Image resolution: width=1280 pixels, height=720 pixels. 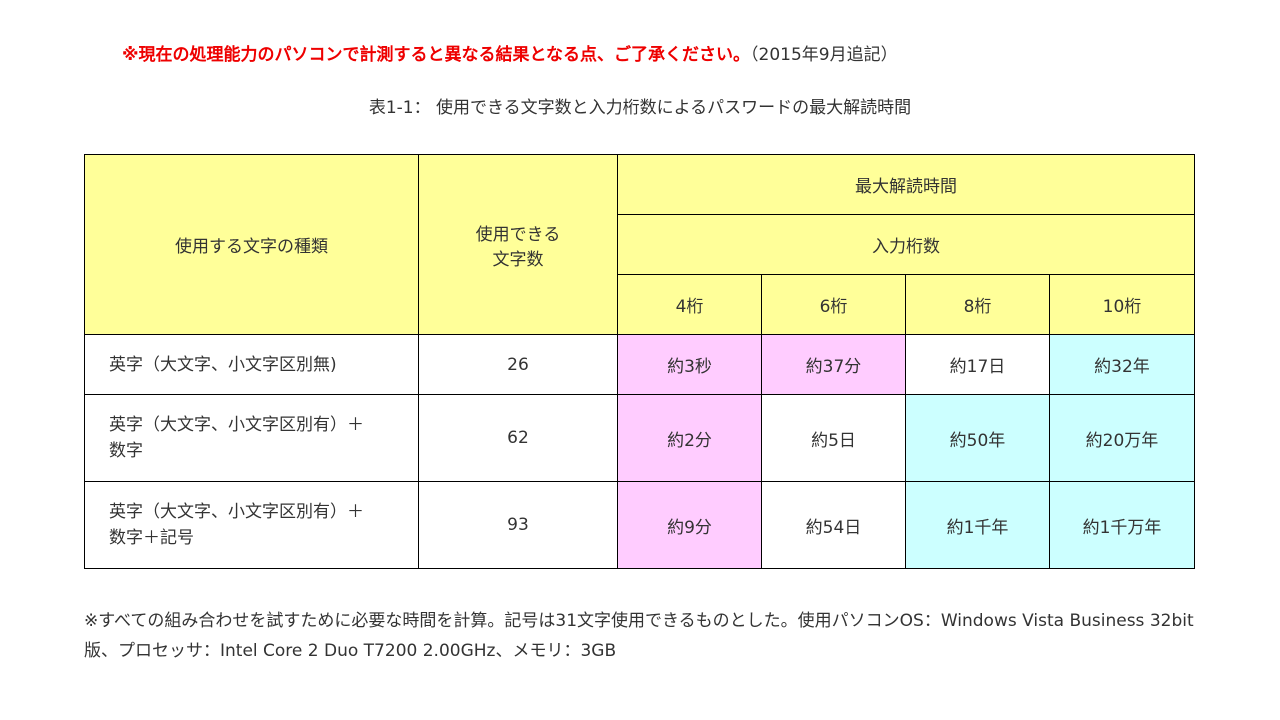 What do you see at coordinates (977, 438) in the screenshot?
I see `row-time-8: 約50年` at bounding box center [977, 438].